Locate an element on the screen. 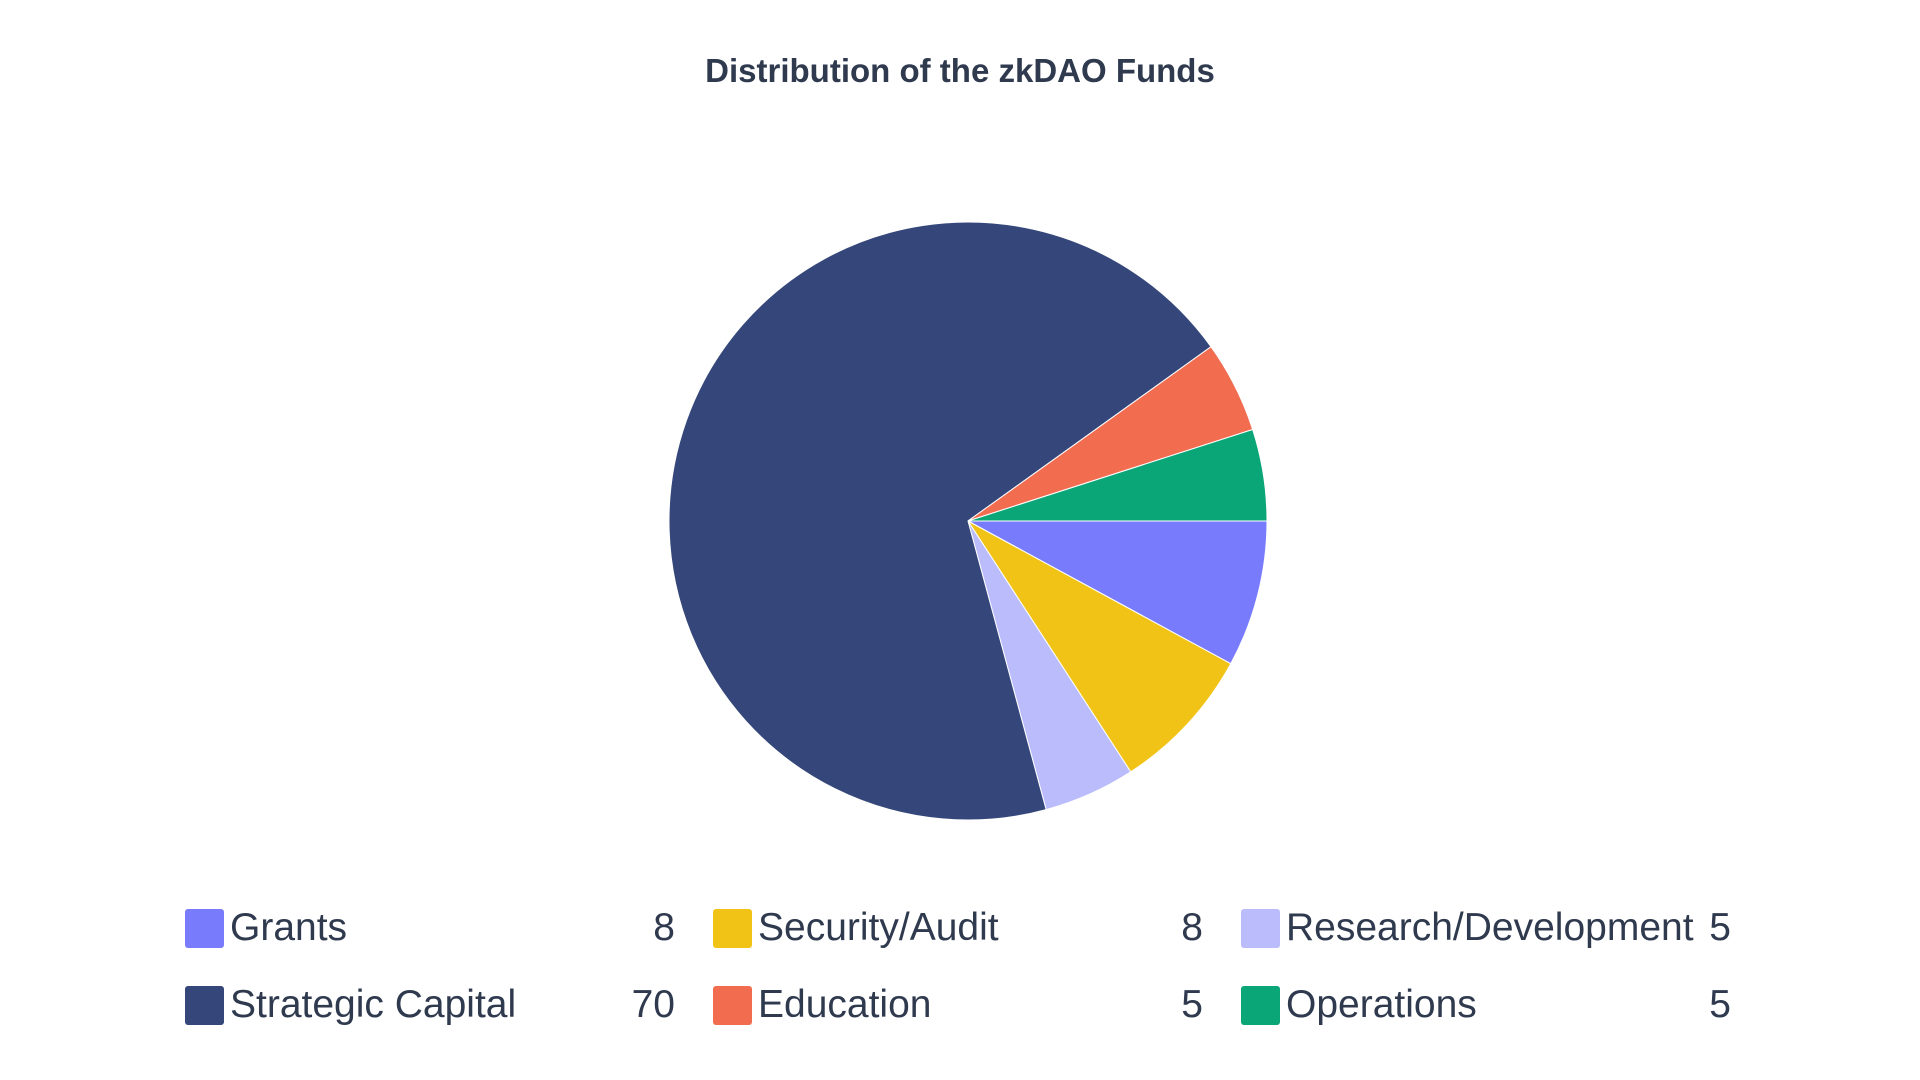  legend-item-security-audit: Security/Audit 8 is located at coordinates (977, 936).